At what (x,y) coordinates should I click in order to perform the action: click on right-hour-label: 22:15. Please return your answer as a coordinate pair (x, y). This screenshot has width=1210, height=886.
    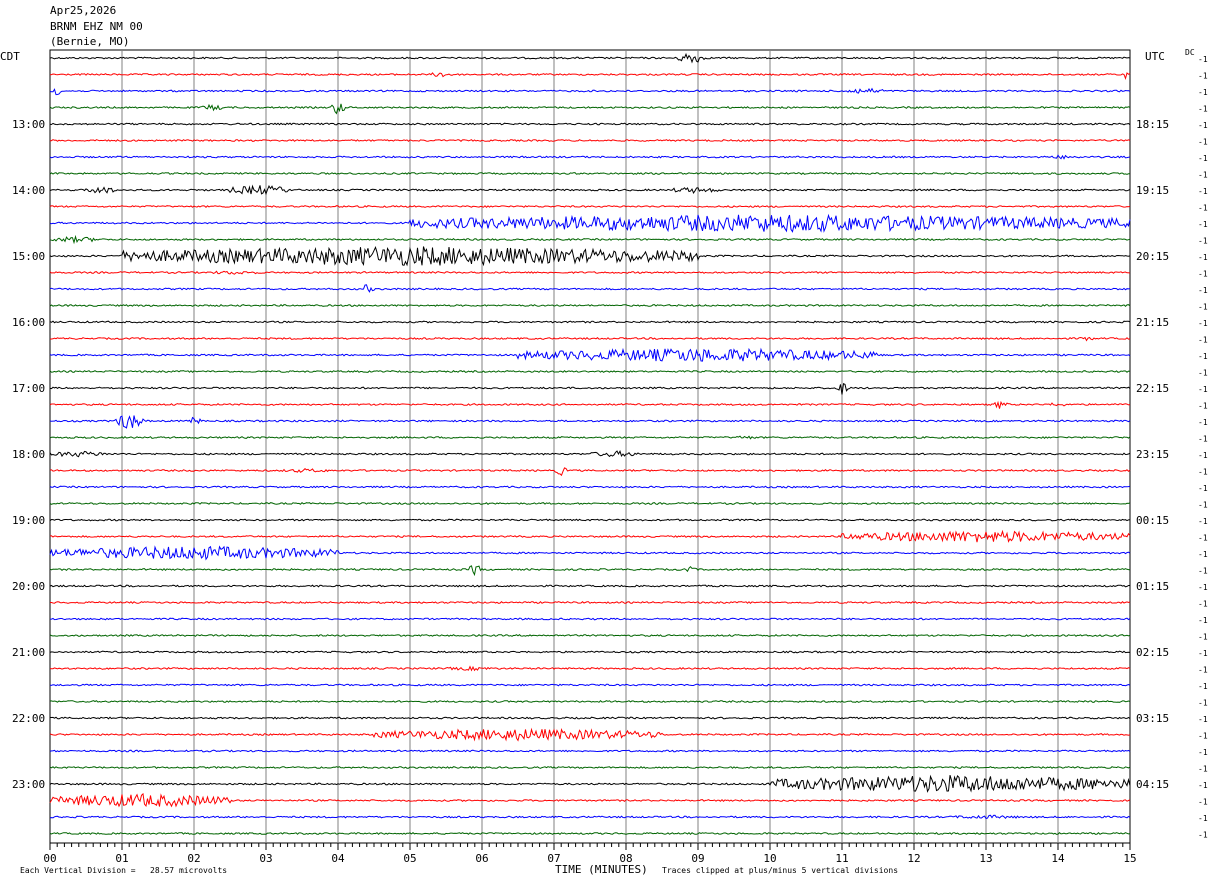
    Looking at the image, I should click on (1152, 388).